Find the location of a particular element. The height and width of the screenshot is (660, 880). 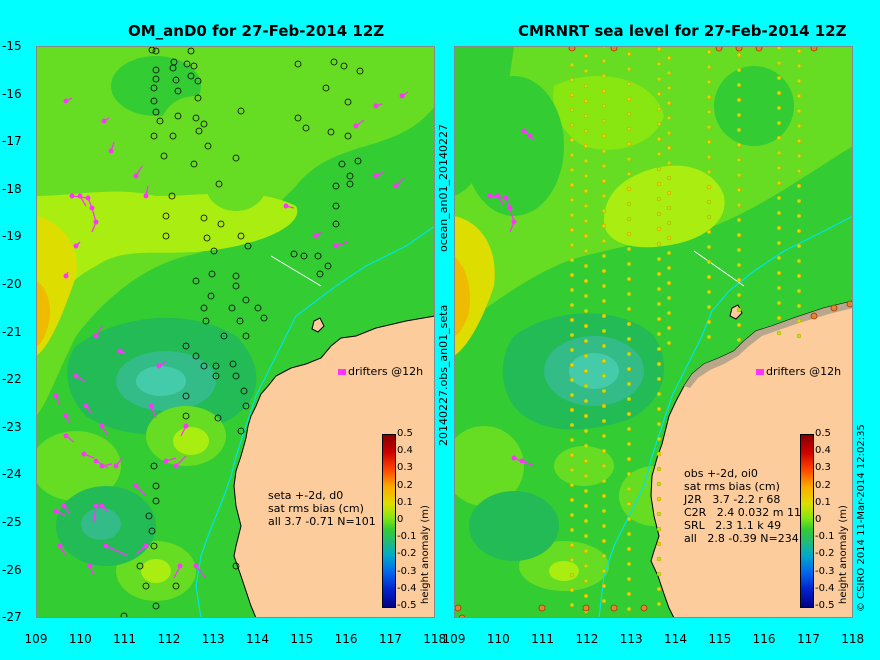

anomaly-yellow-green is located at coordinates (664, 206).